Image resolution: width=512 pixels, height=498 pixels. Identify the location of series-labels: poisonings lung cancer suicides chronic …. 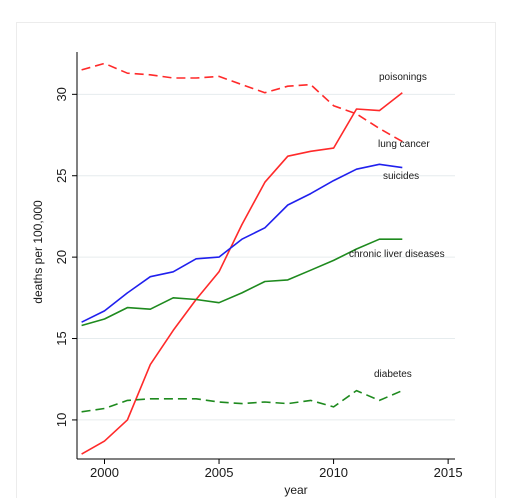
(397, 226).